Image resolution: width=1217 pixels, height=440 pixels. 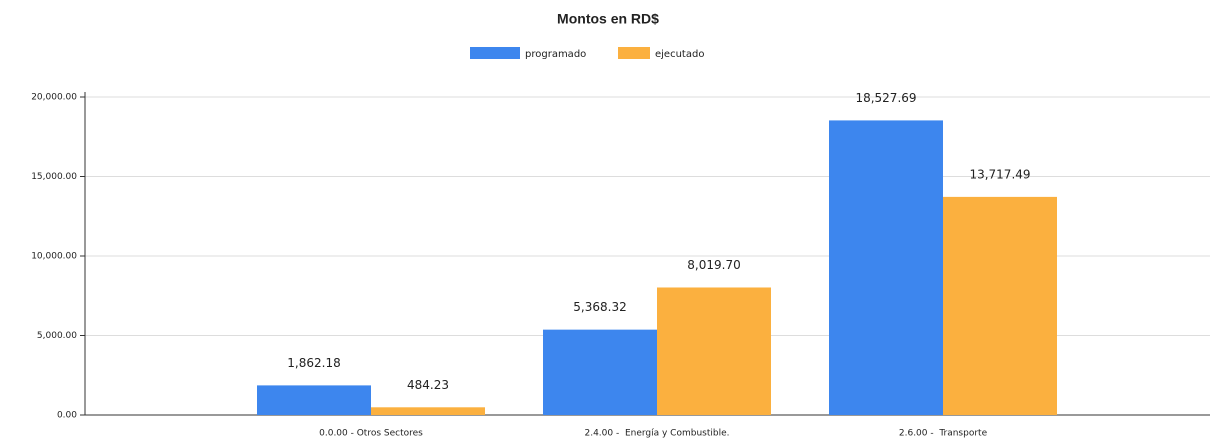 I want to click on value-label: 18,527.69, so click(x=885, y=98).